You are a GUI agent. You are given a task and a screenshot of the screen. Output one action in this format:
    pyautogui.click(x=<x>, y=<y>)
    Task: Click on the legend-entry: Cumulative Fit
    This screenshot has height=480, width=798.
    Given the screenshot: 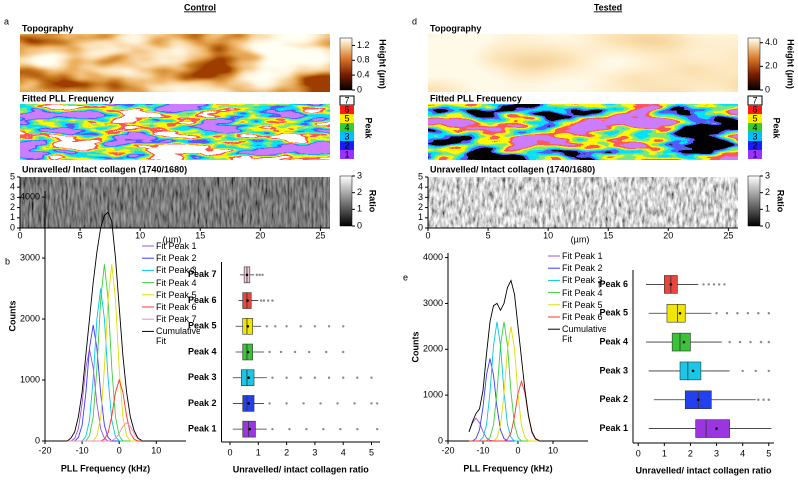 What is the action you would take?
    pyautogui.click(x=178, y=336)
    